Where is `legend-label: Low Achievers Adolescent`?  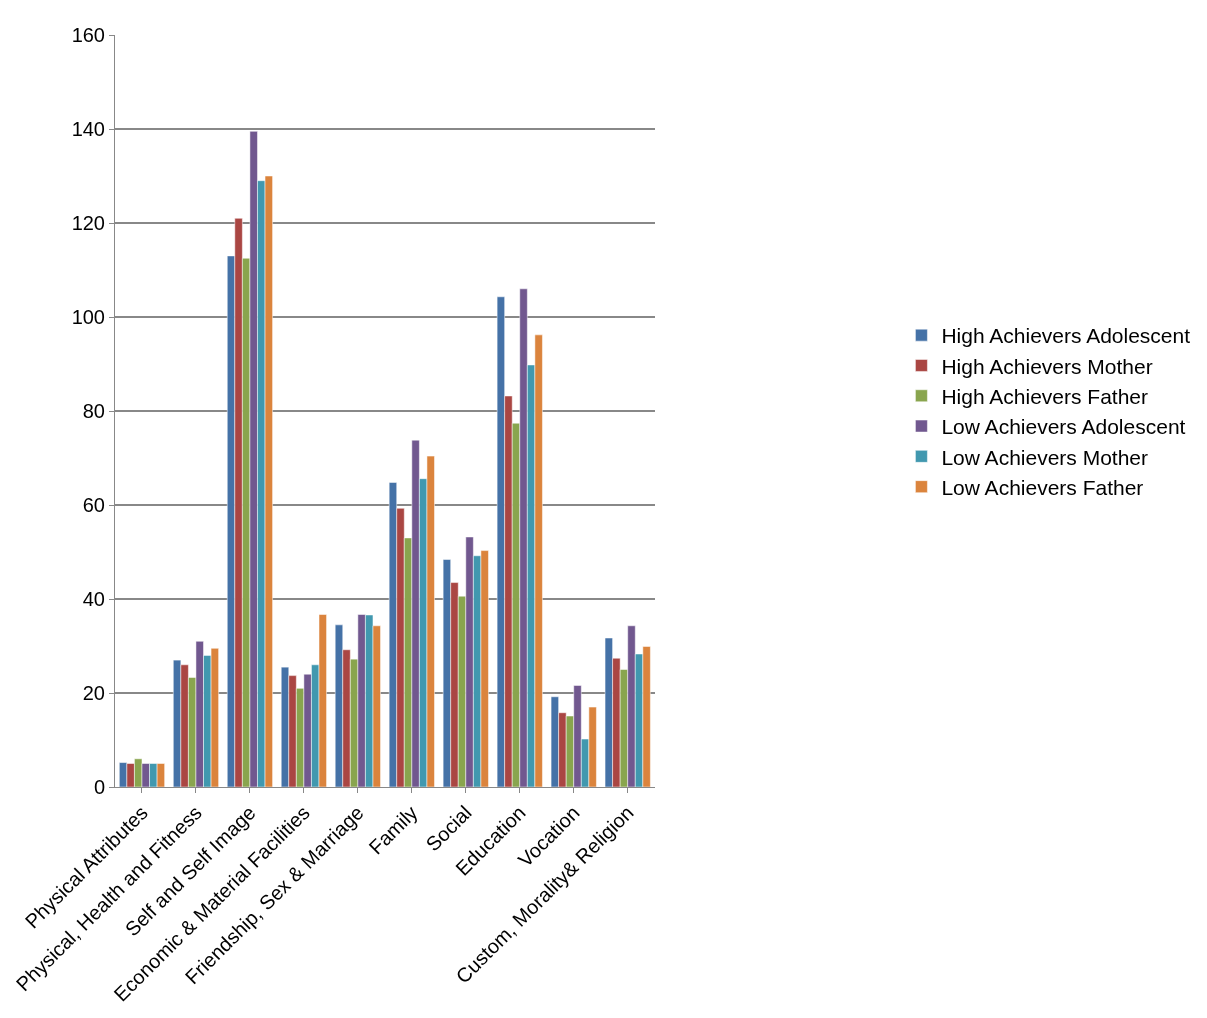 legend-label: Low Achievers Adolescent is located at coordinates (1063, 427).